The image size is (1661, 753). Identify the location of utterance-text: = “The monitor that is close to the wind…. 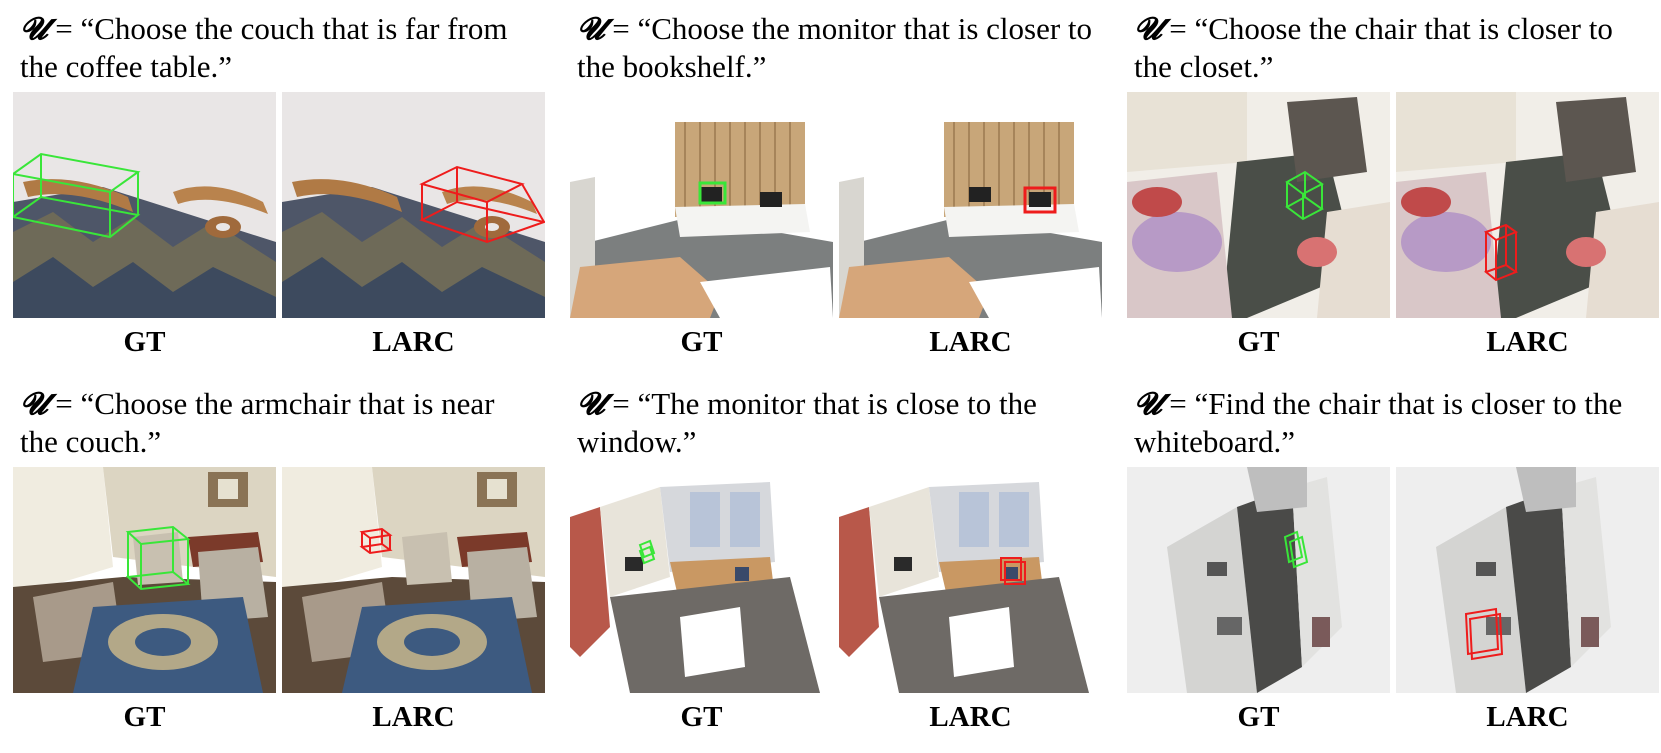
(807, 422).